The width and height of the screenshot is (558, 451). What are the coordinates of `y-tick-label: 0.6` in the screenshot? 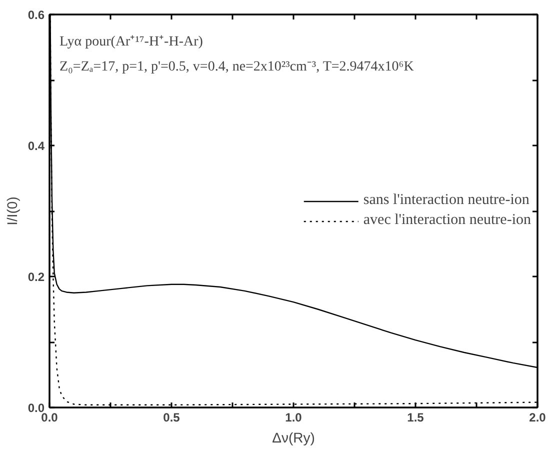 It's located at (36, 15).